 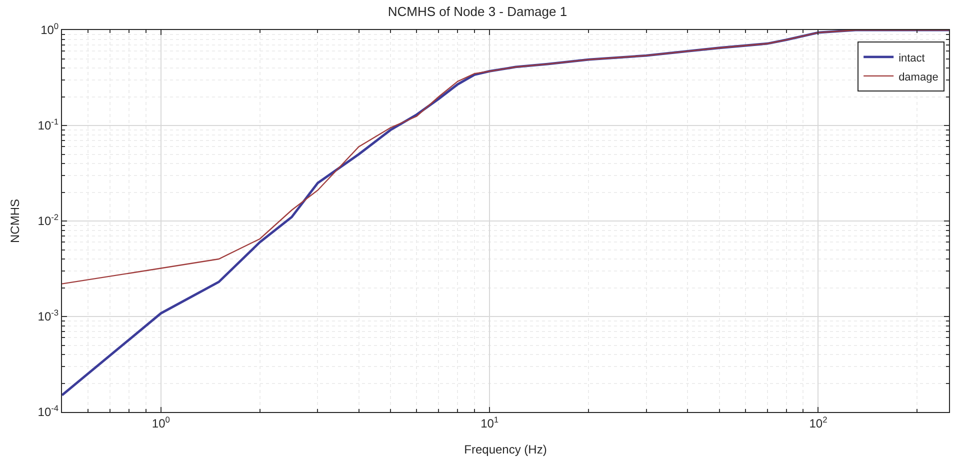 What do you see at coordinates (15, 221) in the screenshot?
I see `y-axis-title: NCMHS` at bounding box center [15, 221].